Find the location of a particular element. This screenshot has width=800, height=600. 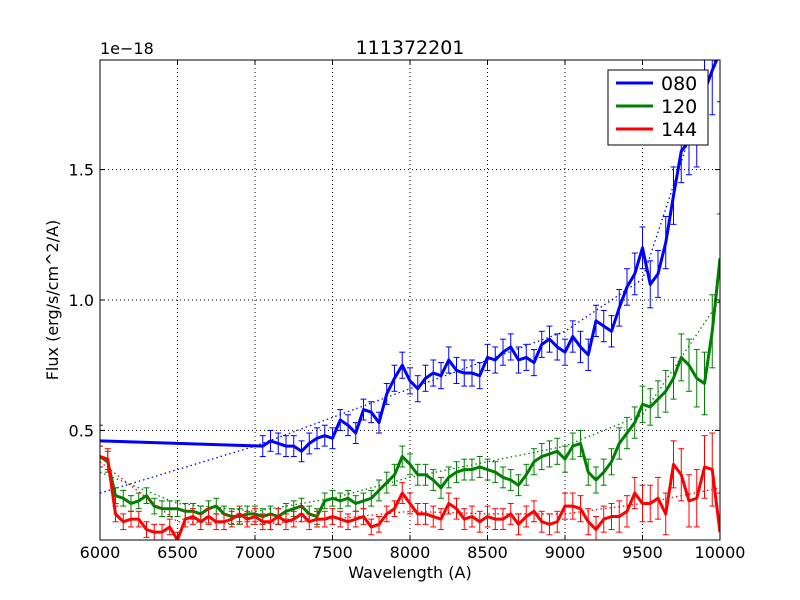

y-tick-label: 0.5 is located at coordinates (81, 430).